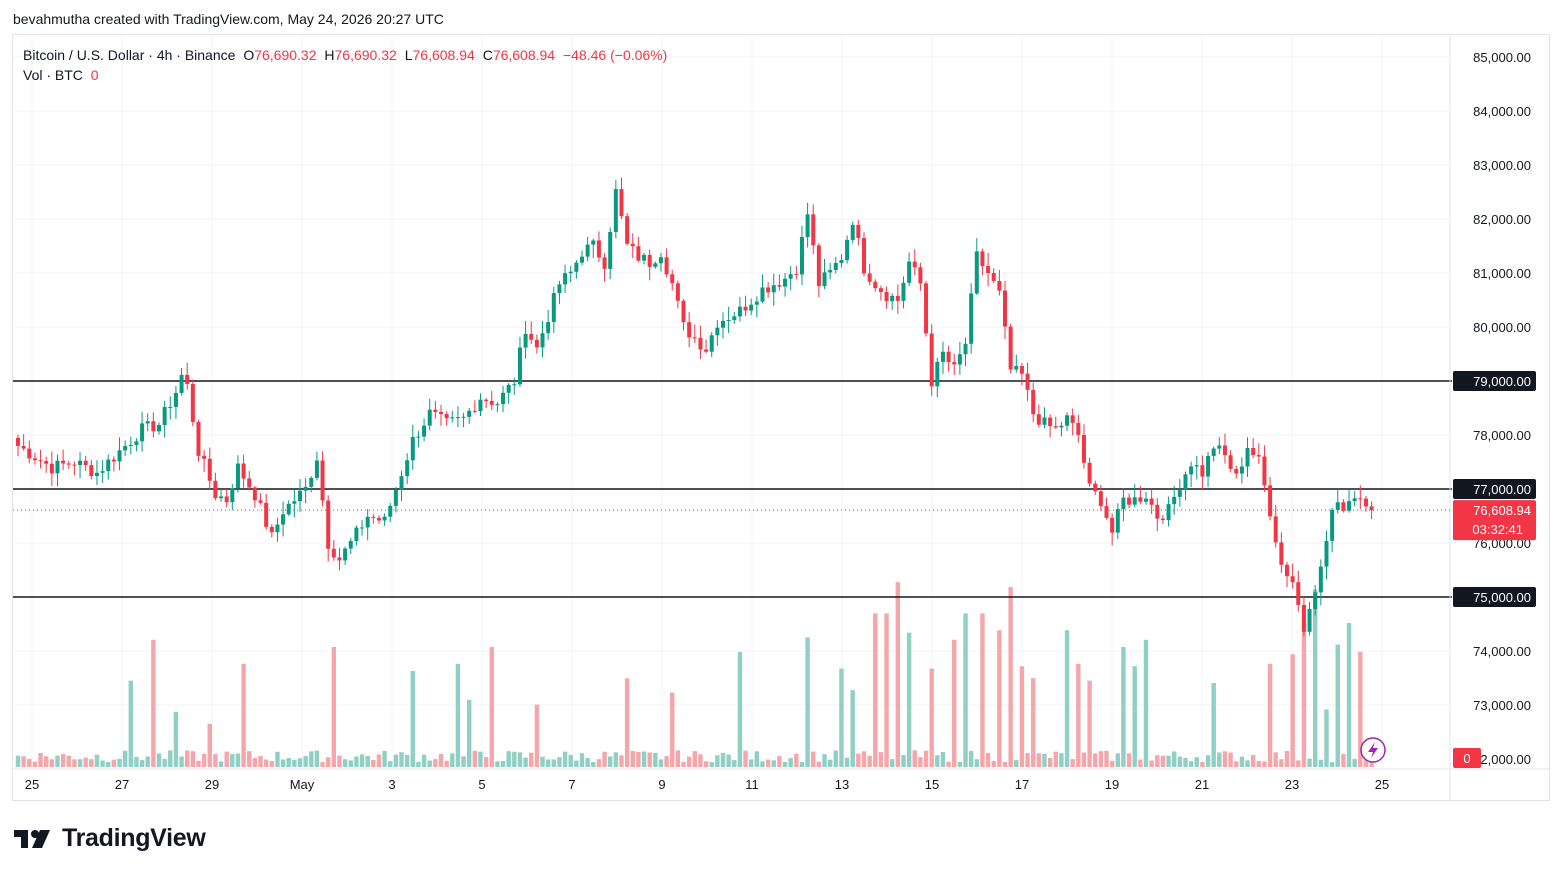 This screenshot has height=877, width=1563. Describe the element at coordinates (1467, 758) in the screenshot. I see `volume-tag` at that location.